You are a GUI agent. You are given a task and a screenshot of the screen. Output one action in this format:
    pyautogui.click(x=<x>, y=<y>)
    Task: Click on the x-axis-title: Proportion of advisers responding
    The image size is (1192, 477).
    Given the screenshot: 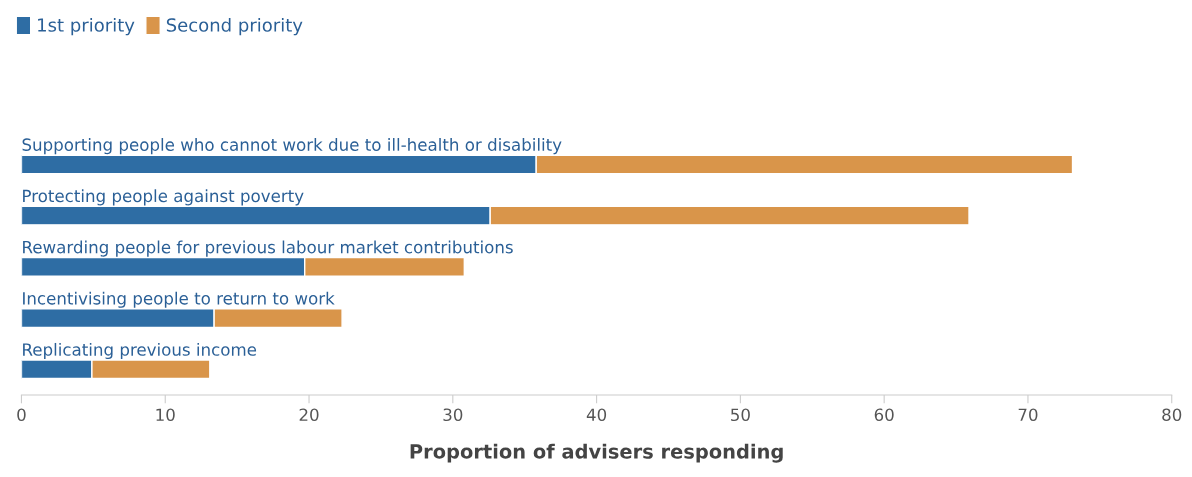 What is the action you would take?
    pyautogui.click(x=596, y=453)
    